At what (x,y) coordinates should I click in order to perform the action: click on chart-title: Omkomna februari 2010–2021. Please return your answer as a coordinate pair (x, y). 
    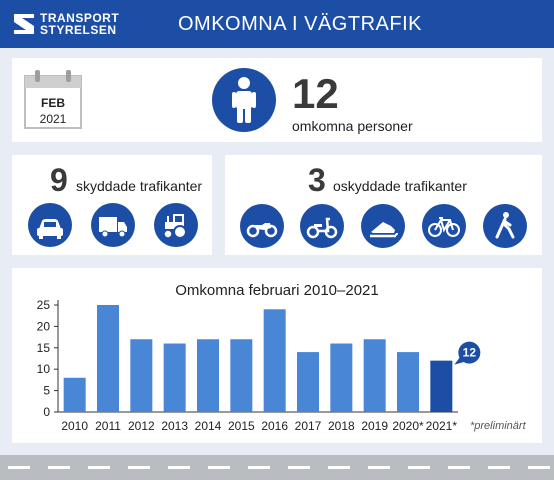
    Looking at the image, I should click on (277, 290).